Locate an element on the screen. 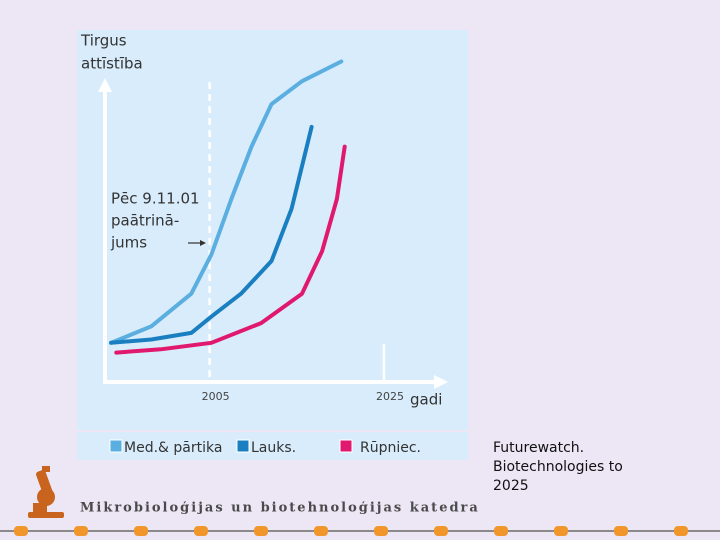 The height and width of the screenshot is (540, 720). legend-label: Lauks. is located at coordinates (273, 448).